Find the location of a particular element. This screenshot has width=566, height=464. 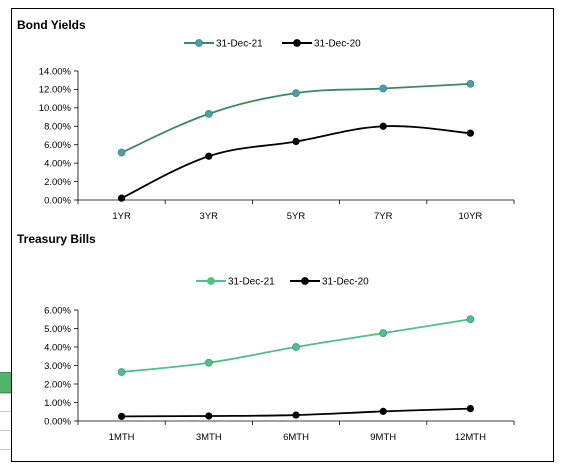

y-tick-label: 8.00% is located at coordinates (57, 127).